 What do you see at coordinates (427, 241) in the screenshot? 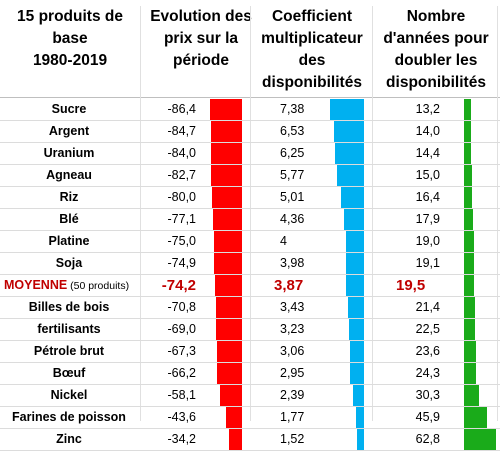
I see `doubling-years-value: 19,0` at bounding box center [427, 241].